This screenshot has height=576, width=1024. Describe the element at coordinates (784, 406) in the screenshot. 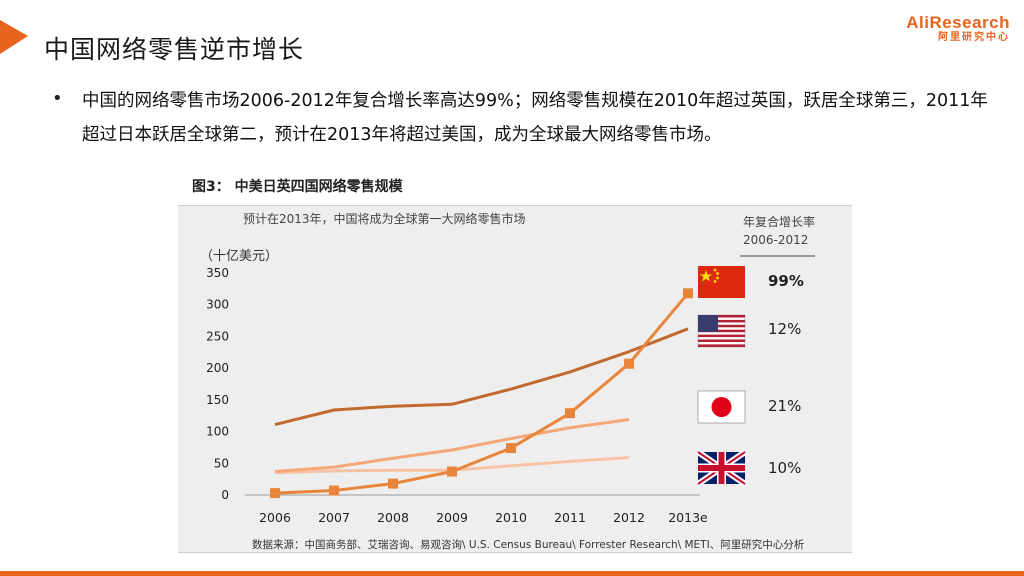

I see `cagr-label-日本: 21%` at that location.